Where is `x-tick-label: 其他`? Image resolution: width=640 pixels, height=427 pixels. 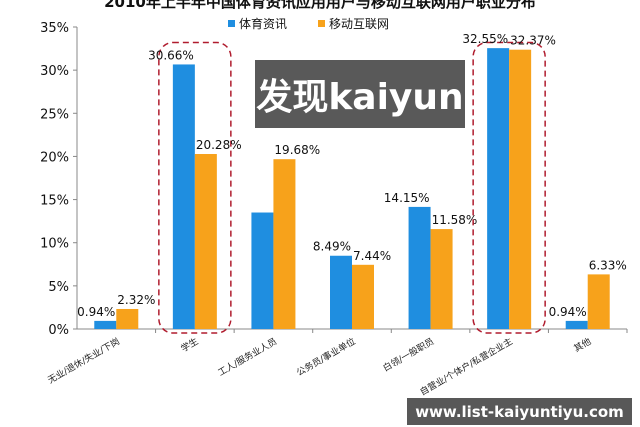 x-tick-label: 其他 is located at coordinates (583, 344).